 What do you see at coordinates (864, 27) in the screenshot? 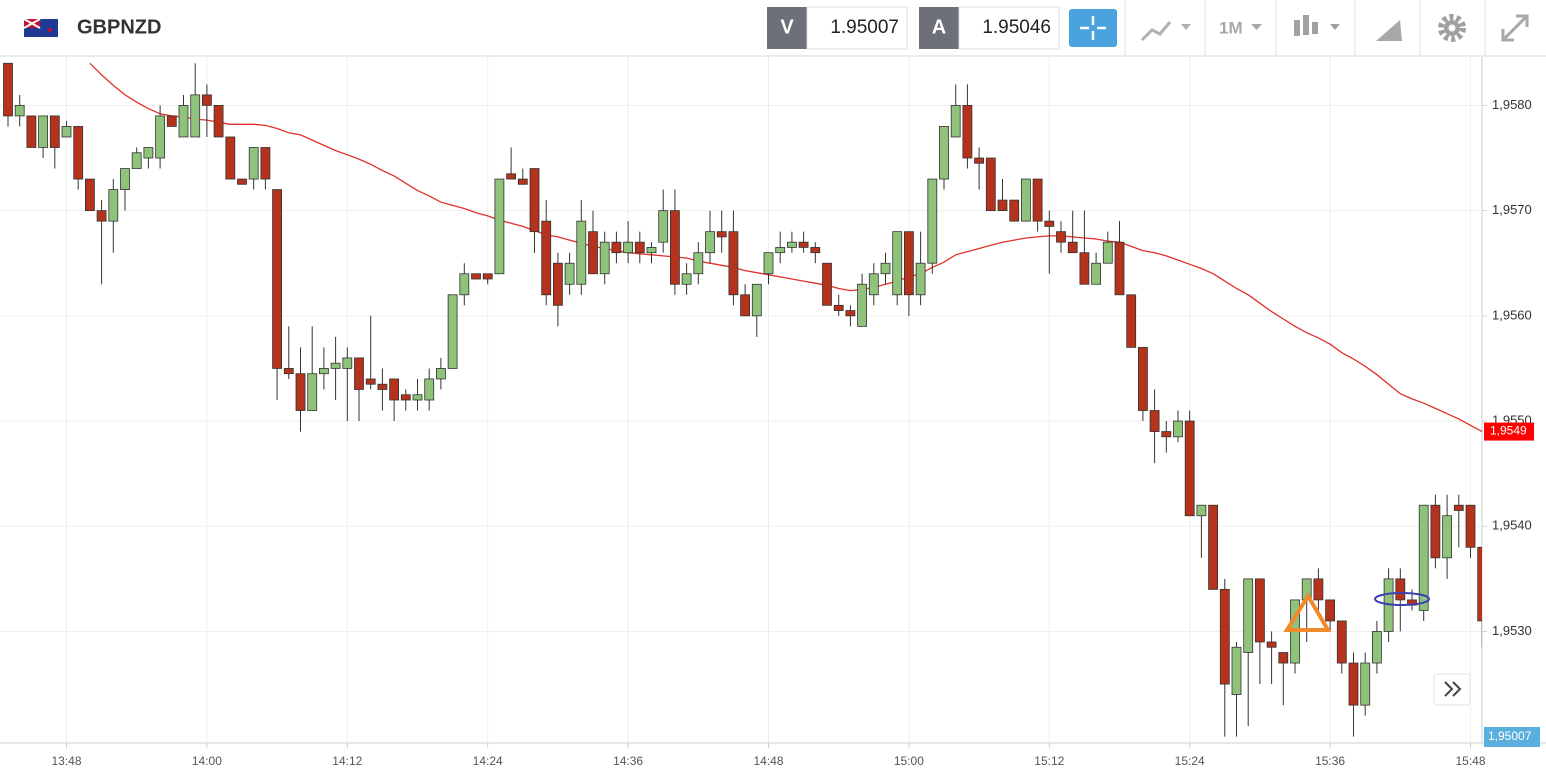
I see `bid-price: 1.95007` at bounding box center [864, 27].